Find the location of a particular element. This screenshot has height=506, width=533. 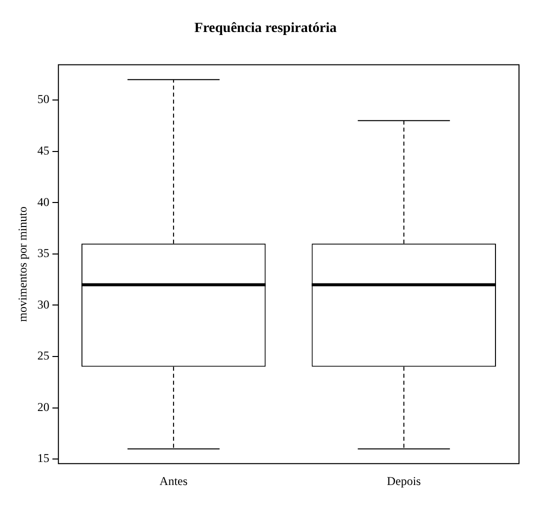

y-axis-title: movimentos por minuto is located at coordinates (22, 264).